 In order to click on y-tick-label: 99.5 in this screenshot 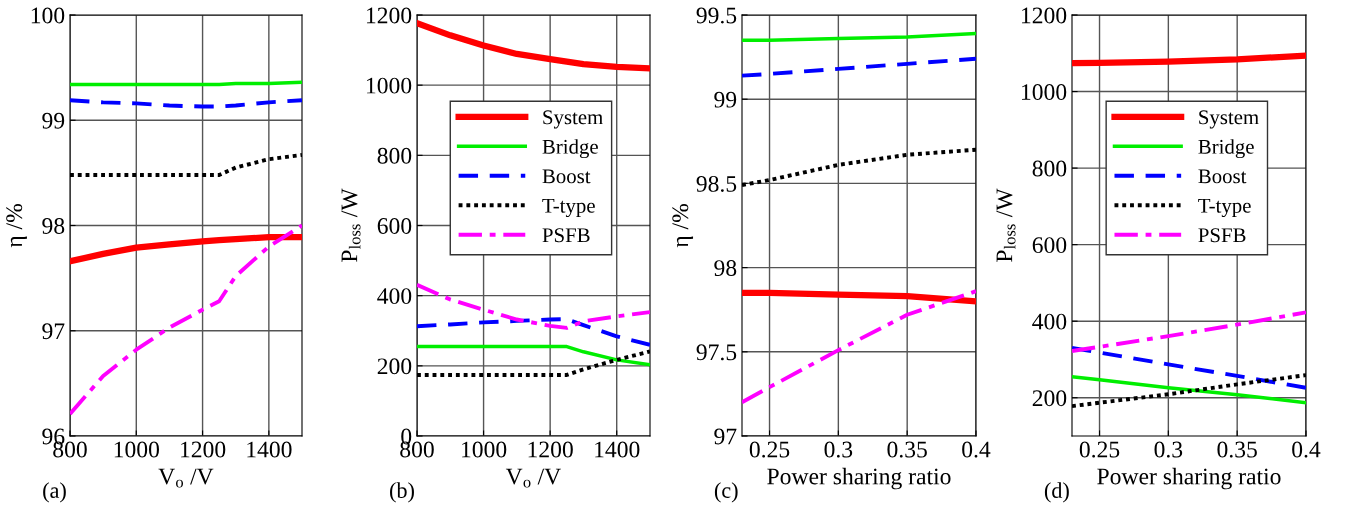, I will do `click(716, 15)`.